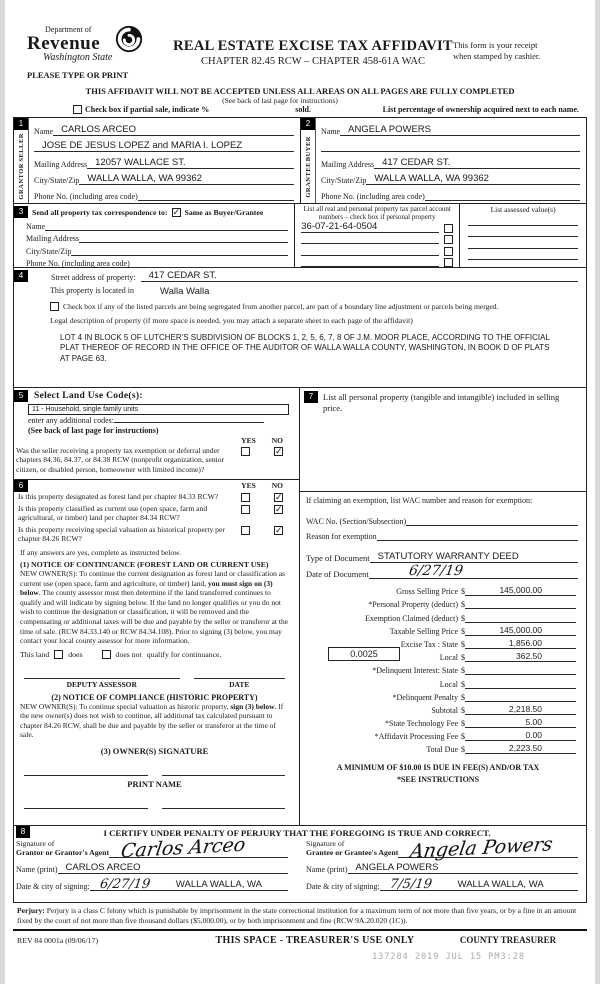  What do you see at coordinates (478, 884) in the screenshot?
I see `grantee-date-city-line: 7/5/19 WALLA WALLA, WA` at bounding box center [478, 884].